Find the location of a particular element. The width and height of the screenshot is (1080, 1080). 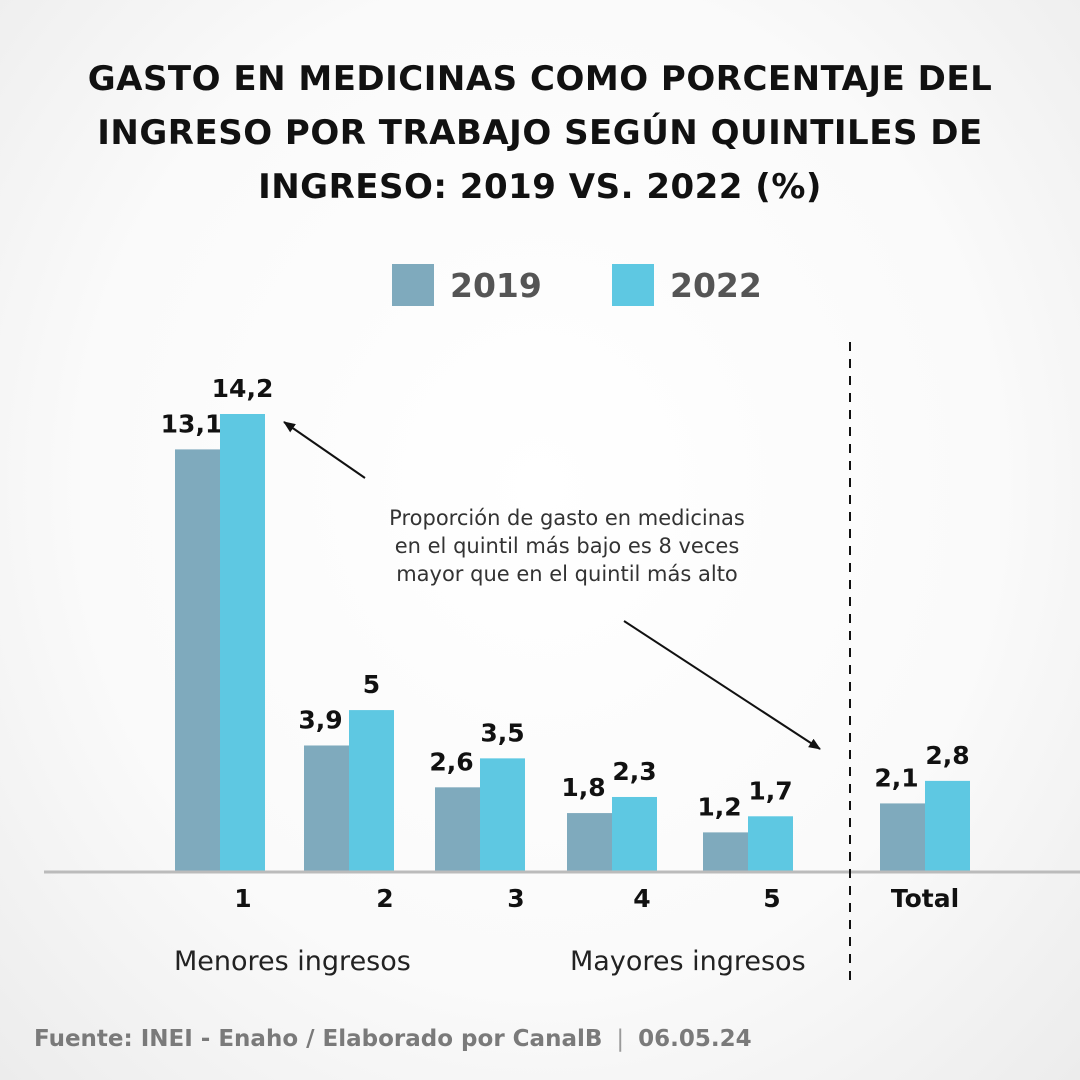

bar-value-label-2019-cat-1: 13,1 is located at coordinates (192, 423).